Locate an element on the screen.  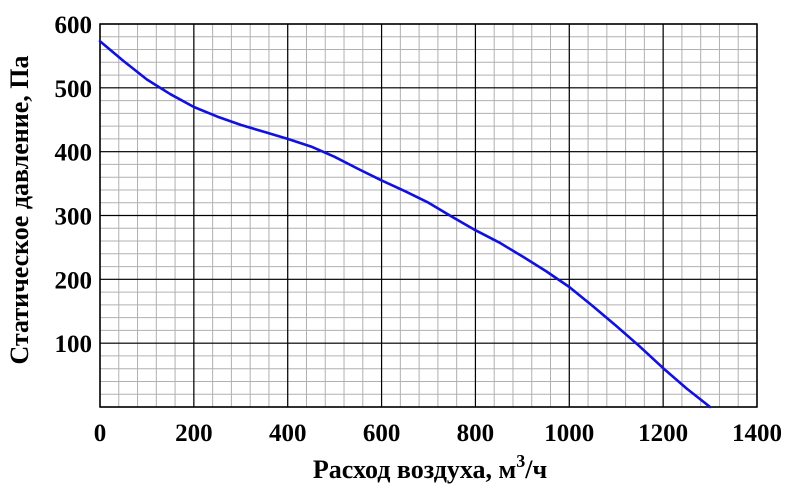
x-tick-label: 400 is located at coordinates (288, 433).